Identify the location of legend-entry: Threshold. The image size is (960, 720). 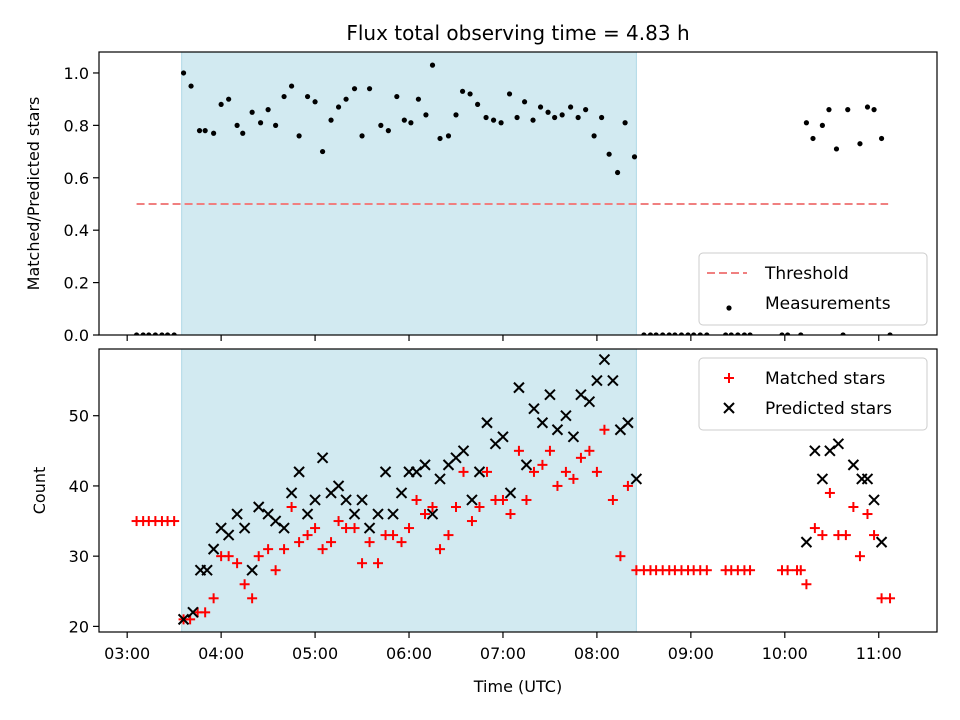
(778, 274).